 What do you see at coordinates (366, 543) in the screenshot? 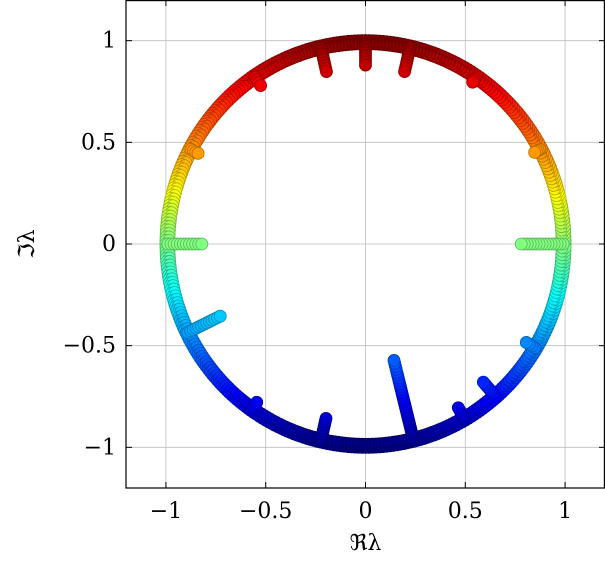
I see `x-axis-label: ℜλ` at bounding box center [366, 543].